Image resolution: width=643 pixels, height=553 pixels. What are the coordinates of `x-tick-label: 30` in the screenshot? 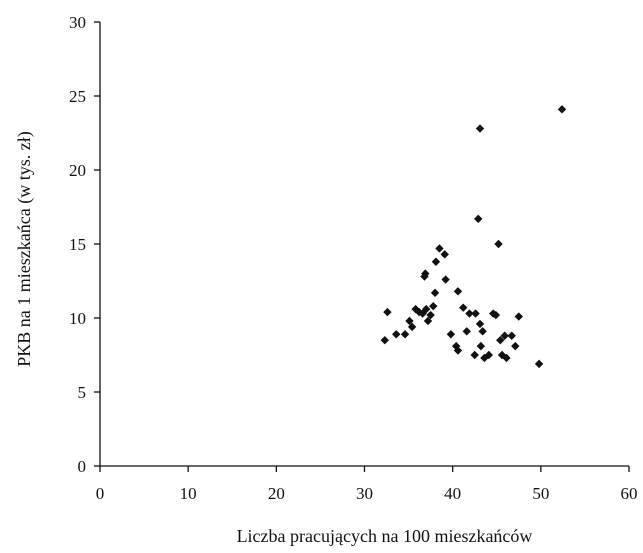 It's located at (364, 493).